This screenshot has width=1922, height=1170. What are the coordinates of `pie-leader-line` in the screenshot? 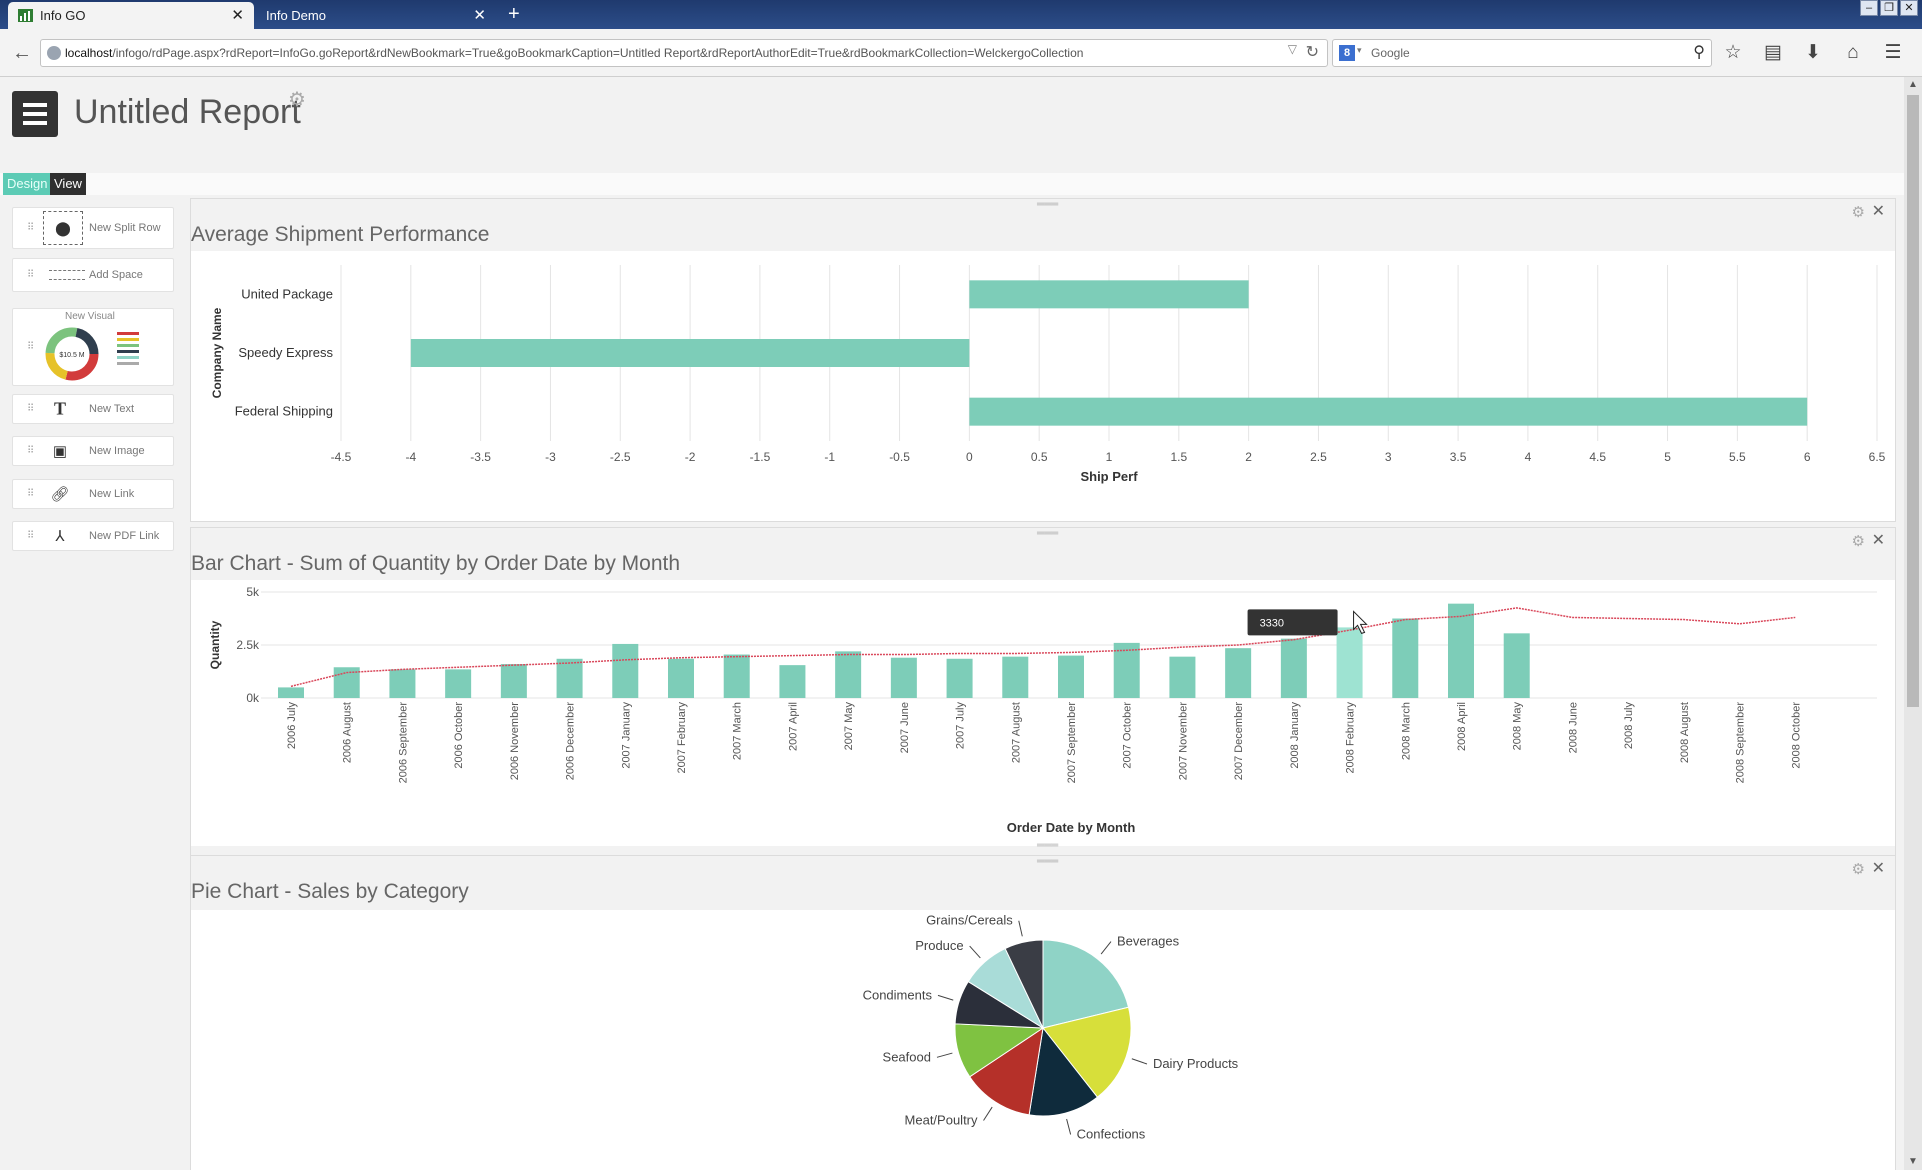 It's located at (988, 1113).